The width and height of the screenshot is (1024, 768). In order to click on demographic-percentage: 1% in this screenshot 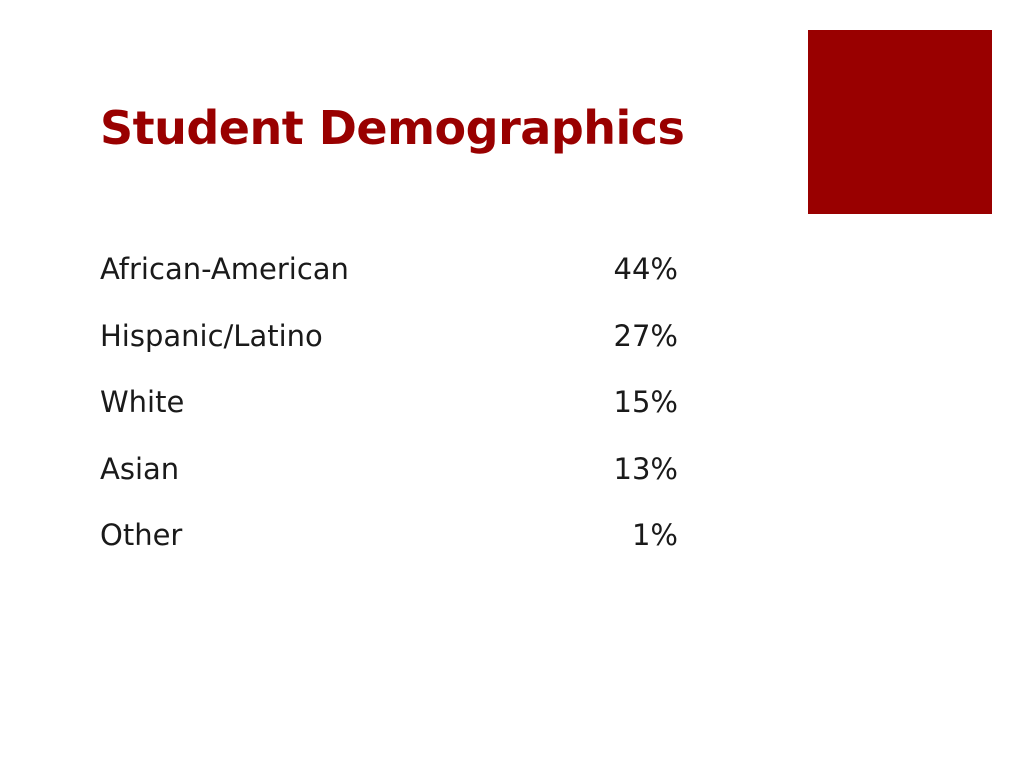, I will do `click(654, 535)`.